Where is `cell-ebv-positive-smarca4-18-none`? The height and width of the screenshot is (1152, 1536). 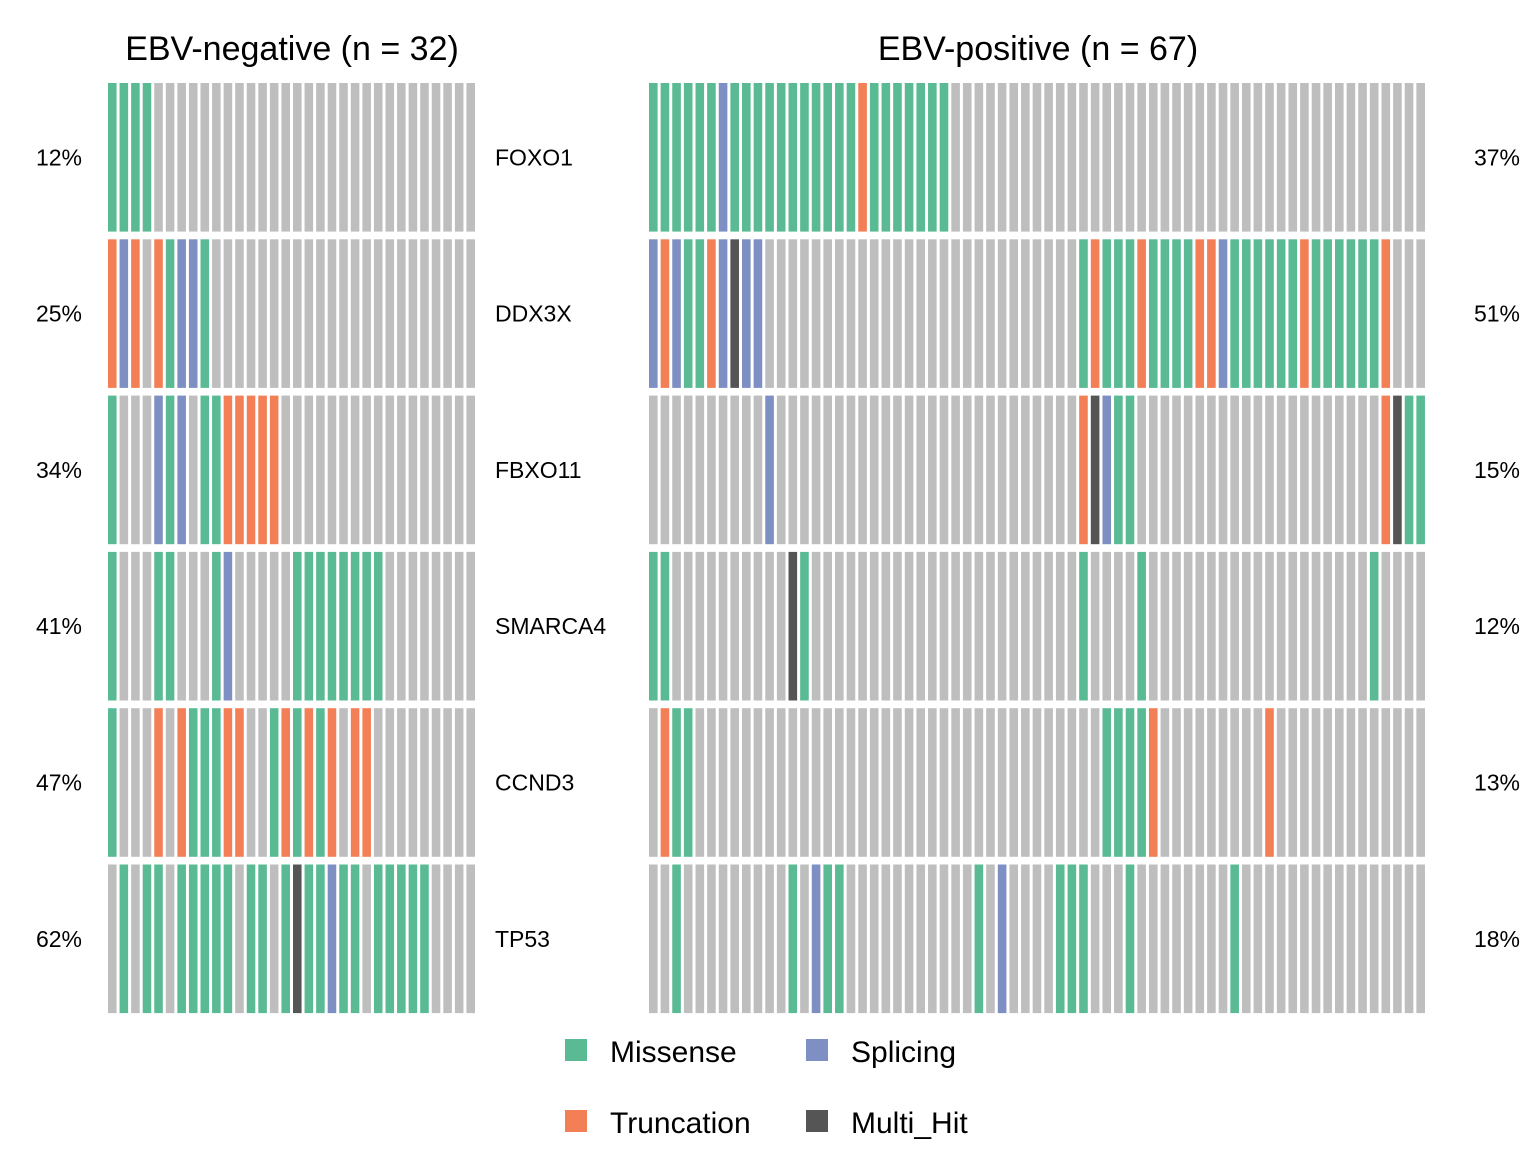
cell-ebv-positive-smarca4-18-none is located at coordinates (851, 626).